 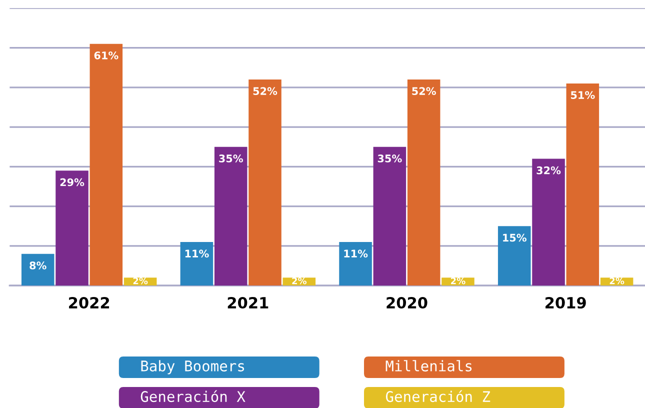 I want to click on data-label: 8%, so click(x=38, y=266).